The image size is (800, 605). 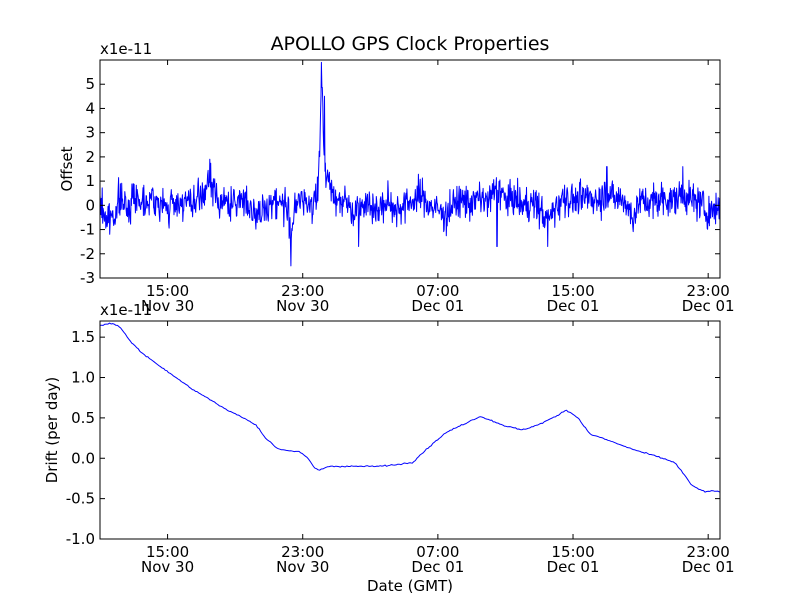 I want to click on chart-title: APOLLO GPS Clock Properties, so click(x=410, y=44).